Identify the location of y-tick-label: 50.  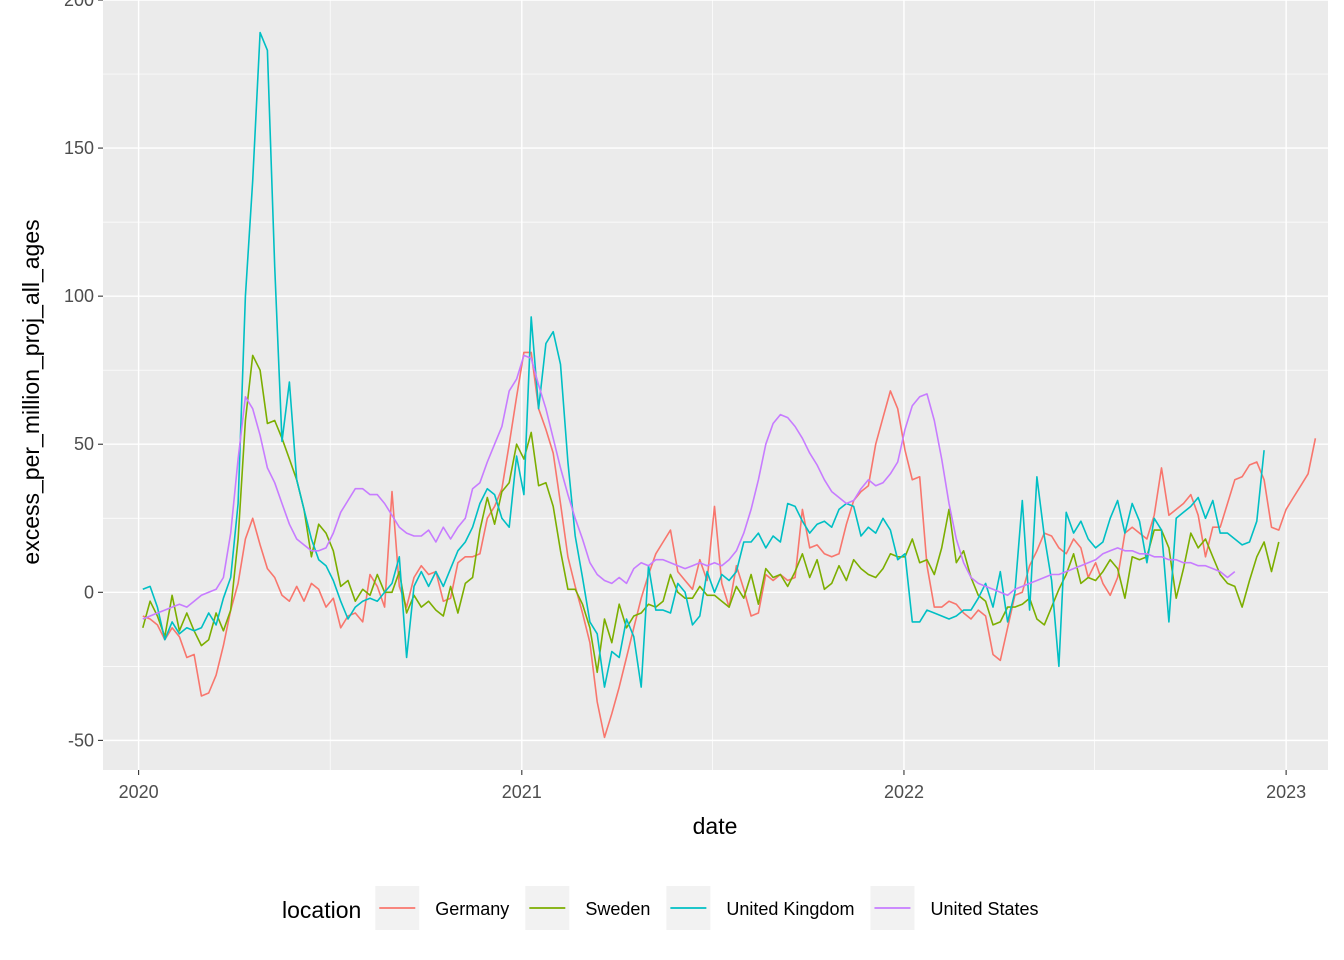
(84, 444).